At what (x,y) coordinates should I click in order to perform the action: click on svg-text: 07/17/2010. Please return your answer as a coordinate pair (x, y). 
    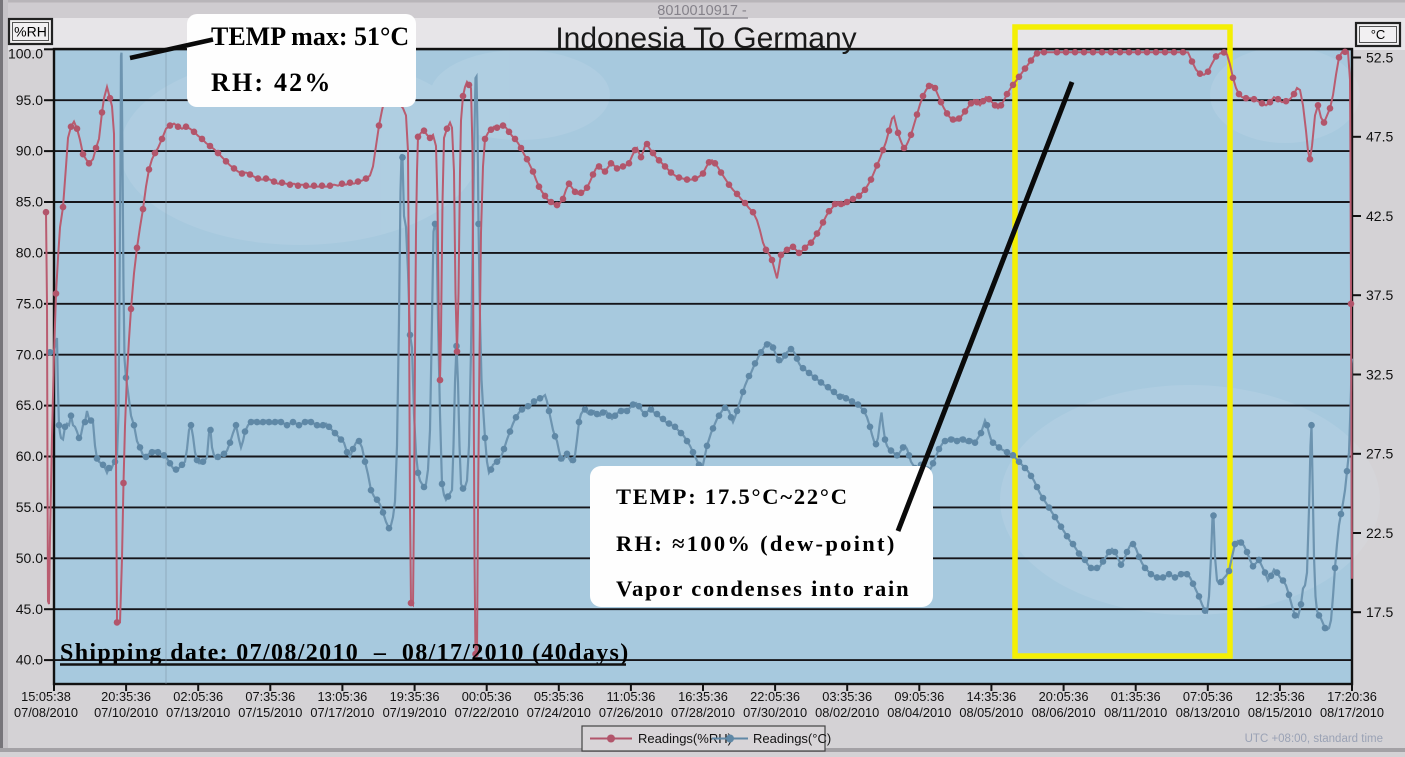
    Looking at the image, I should click on (342, 712).